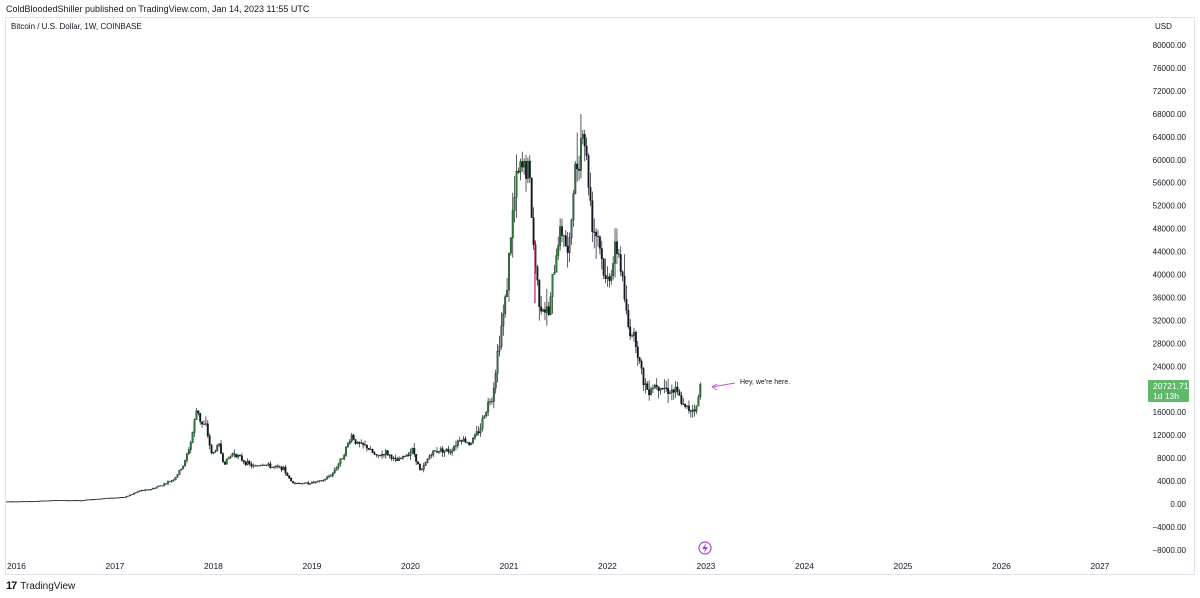  Describe the element at coordinates (312, 566) in the screenshot. I see `x-tick-label: 2019` at that location.